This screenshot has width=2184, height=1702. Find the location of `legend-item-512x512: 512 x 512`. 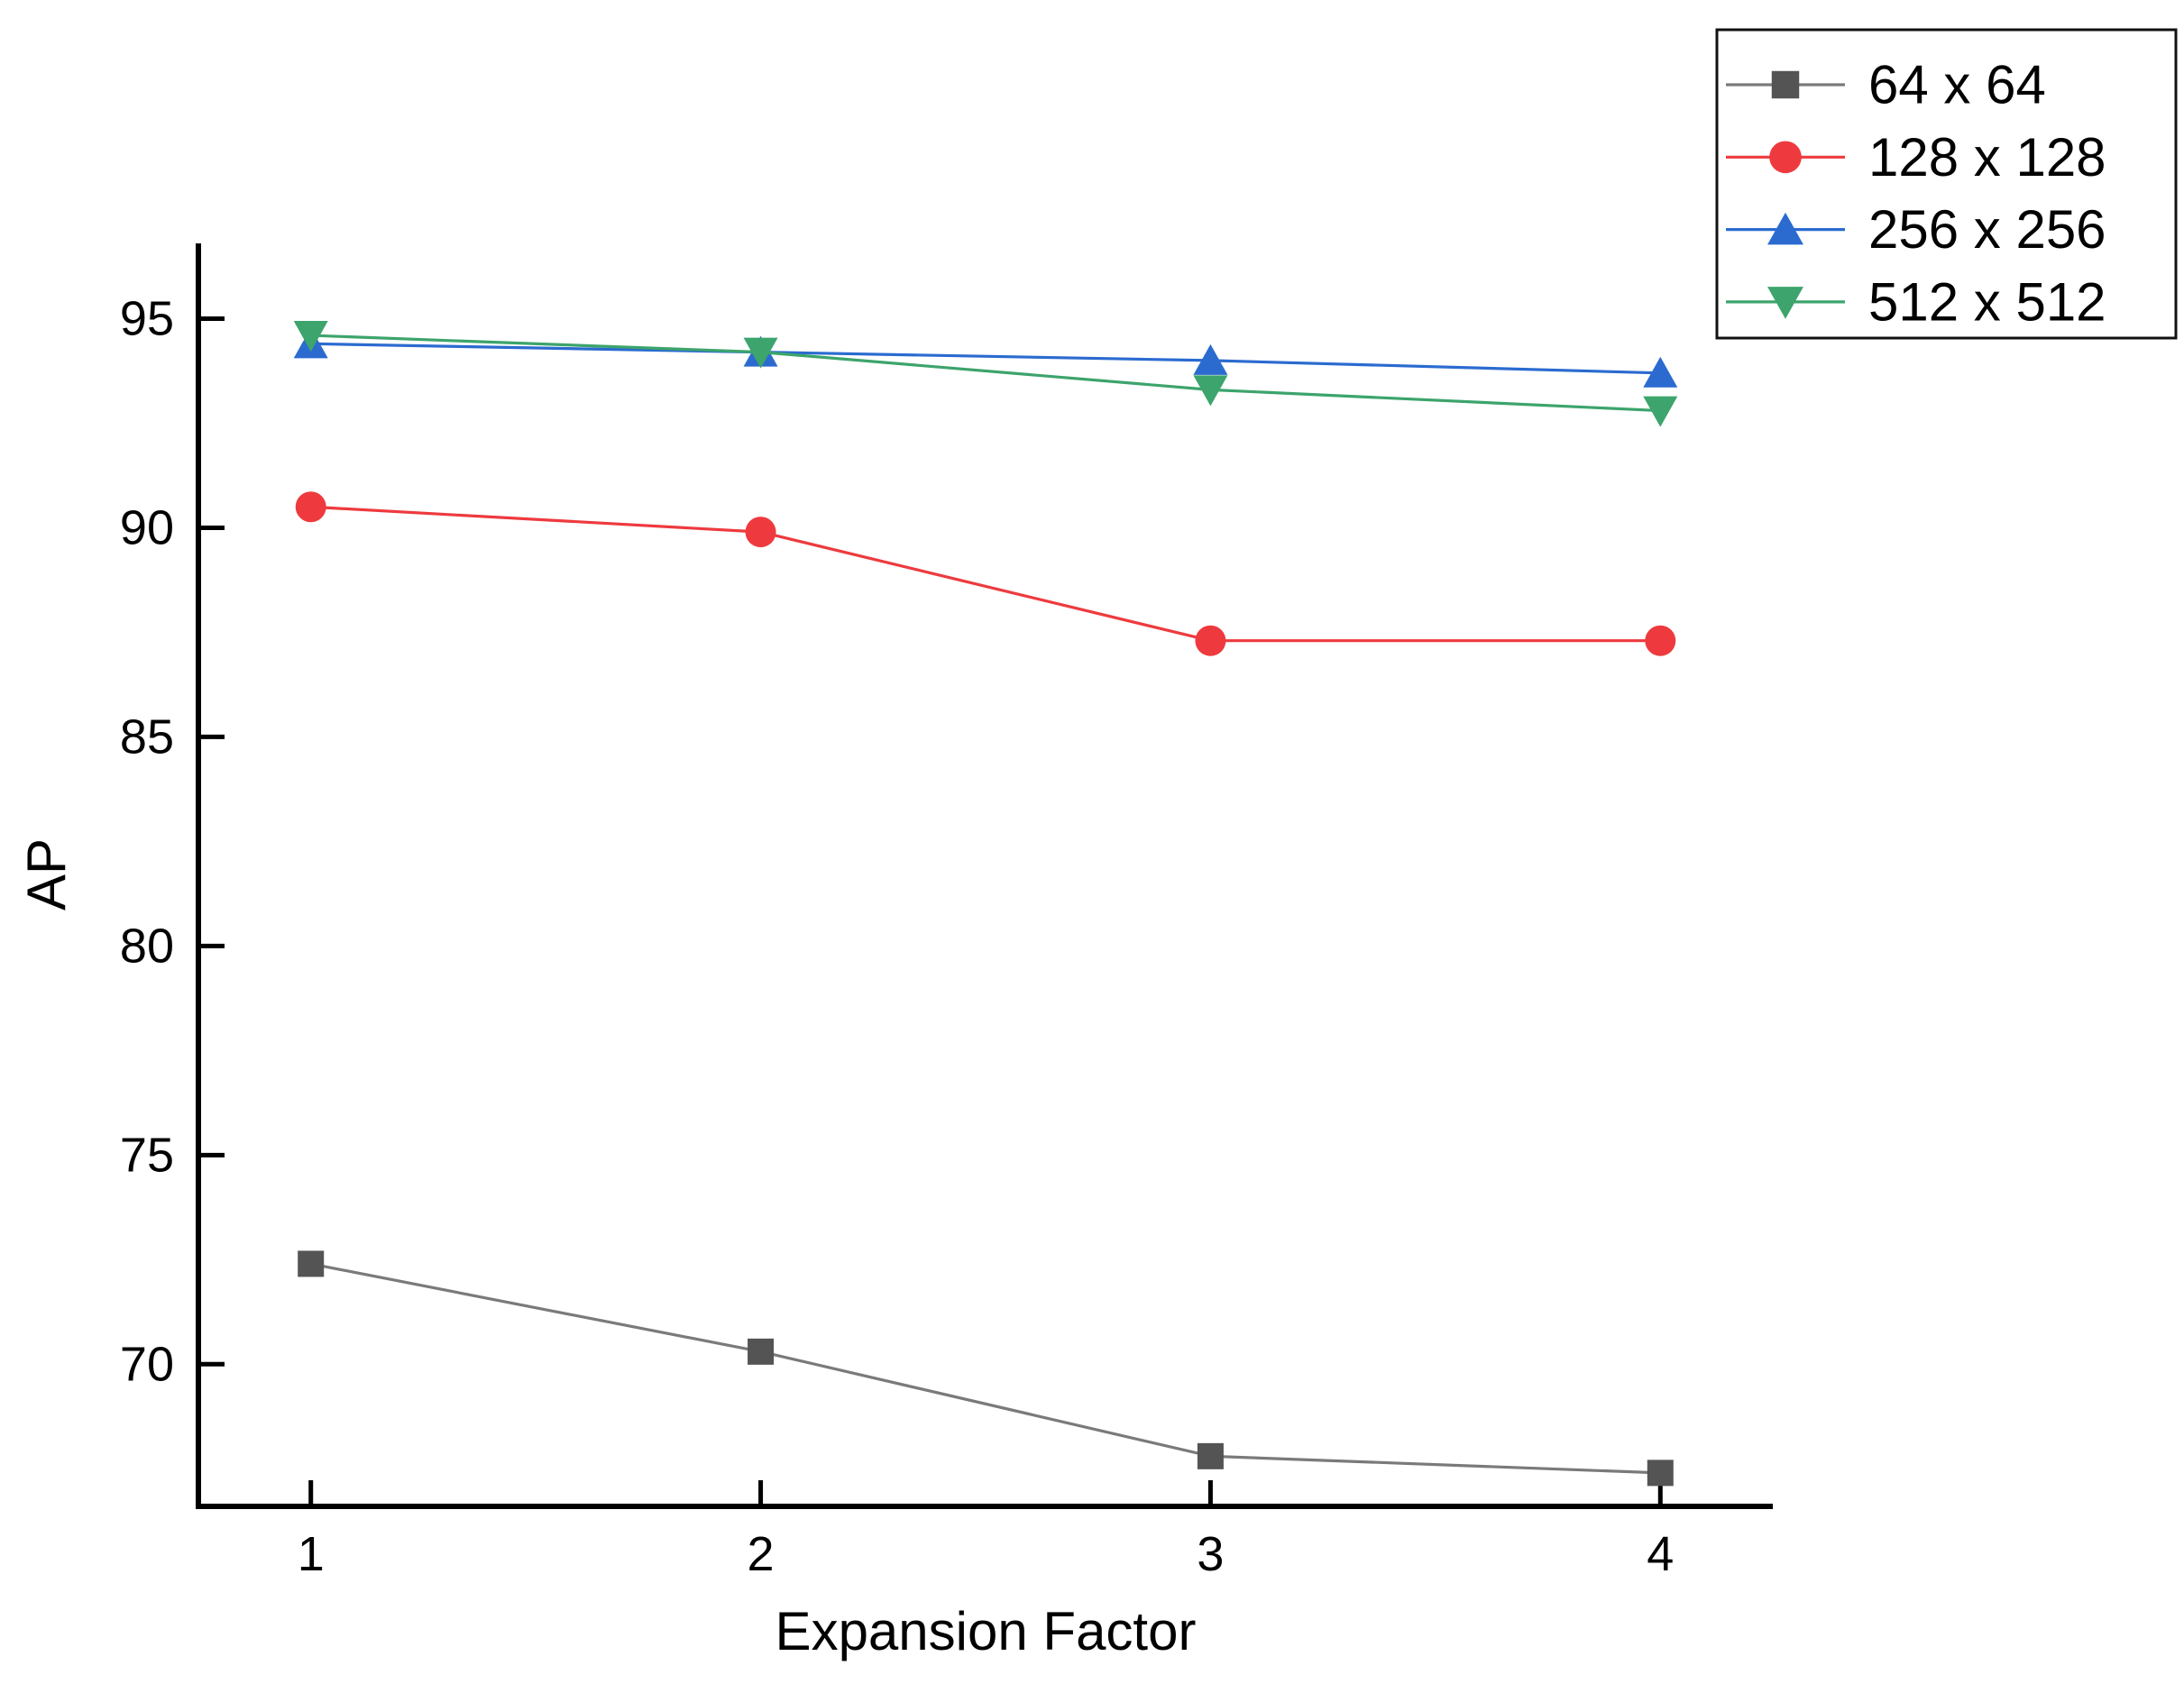

legend-item-512x512: 512 x 512 is located at coordinates (1916, 301).